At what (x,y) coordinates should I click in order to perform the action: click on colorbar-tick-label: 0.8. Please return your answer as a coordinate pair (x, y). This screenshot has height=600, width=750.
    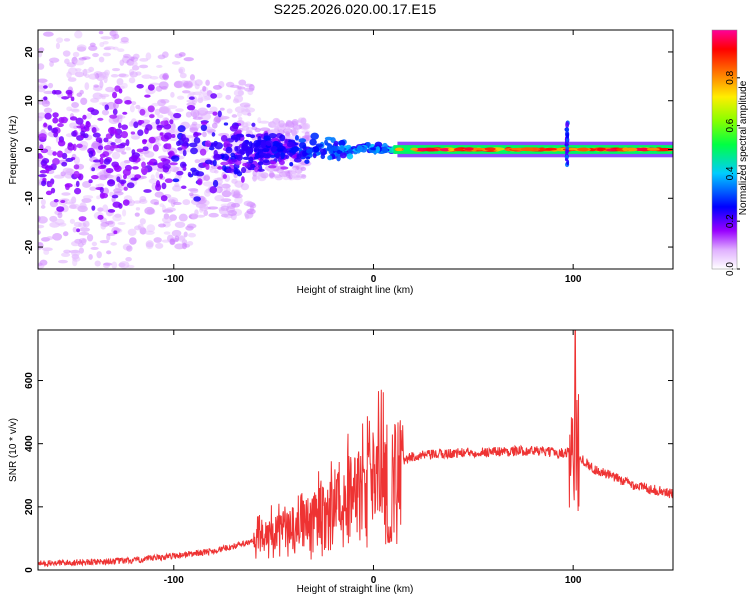
    Looking at the image, I should click on (730, 77).